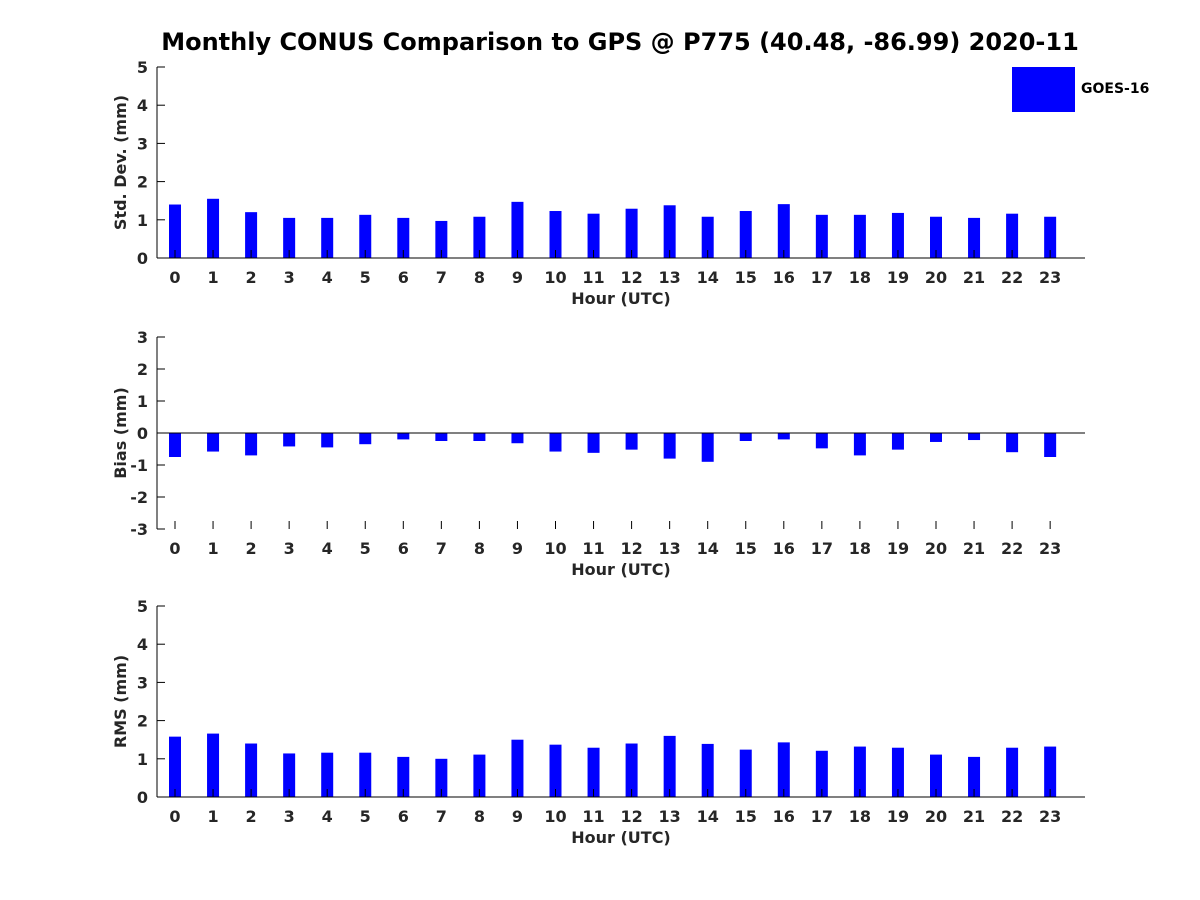 This screenshot has height=900, width=1200. I want to click on y-tick-label: 0, so click(142, 433).